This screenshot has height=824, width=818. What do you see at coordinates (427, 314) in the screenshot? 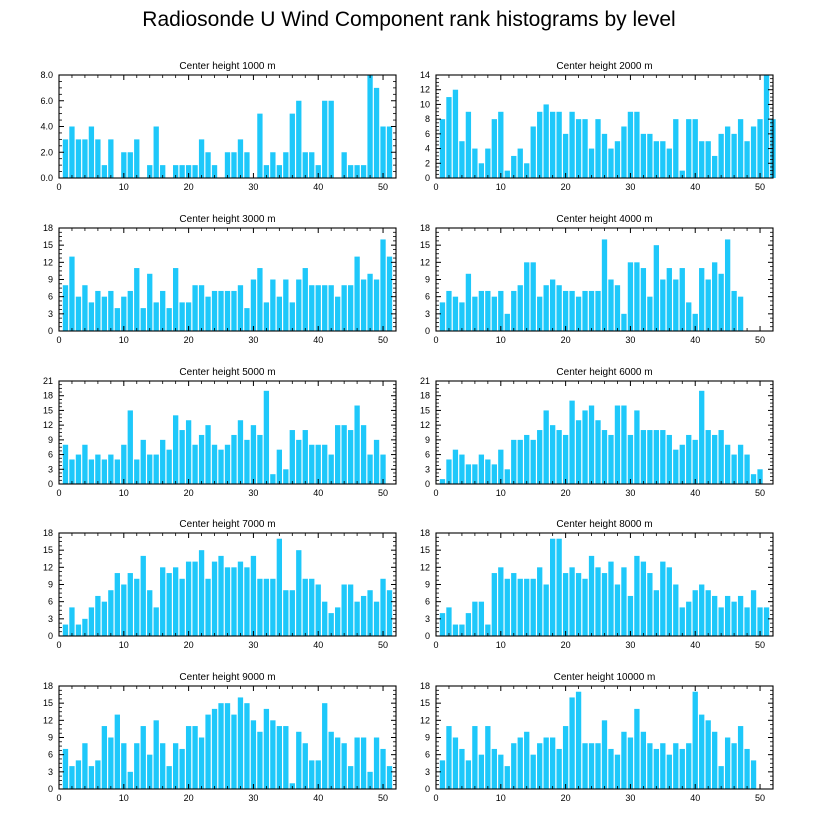
I see `y-tick-label: 3` at bounding box center [427, 314].